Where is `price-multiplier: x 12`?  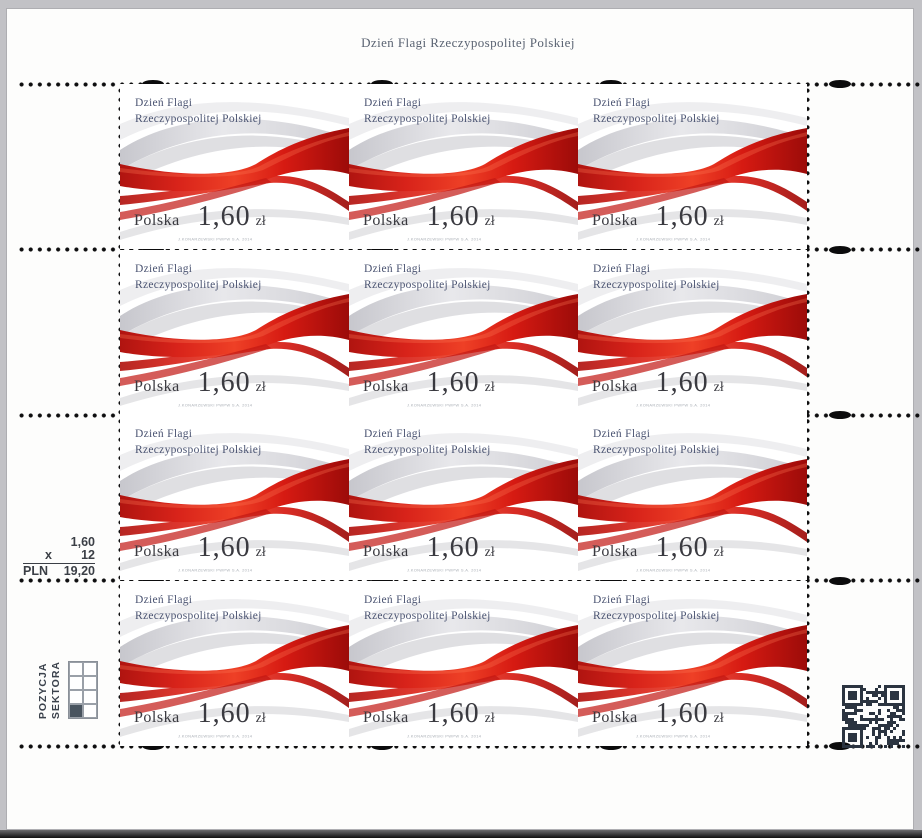 price-multiplier: x 12 is located at coordinates (70, 555).